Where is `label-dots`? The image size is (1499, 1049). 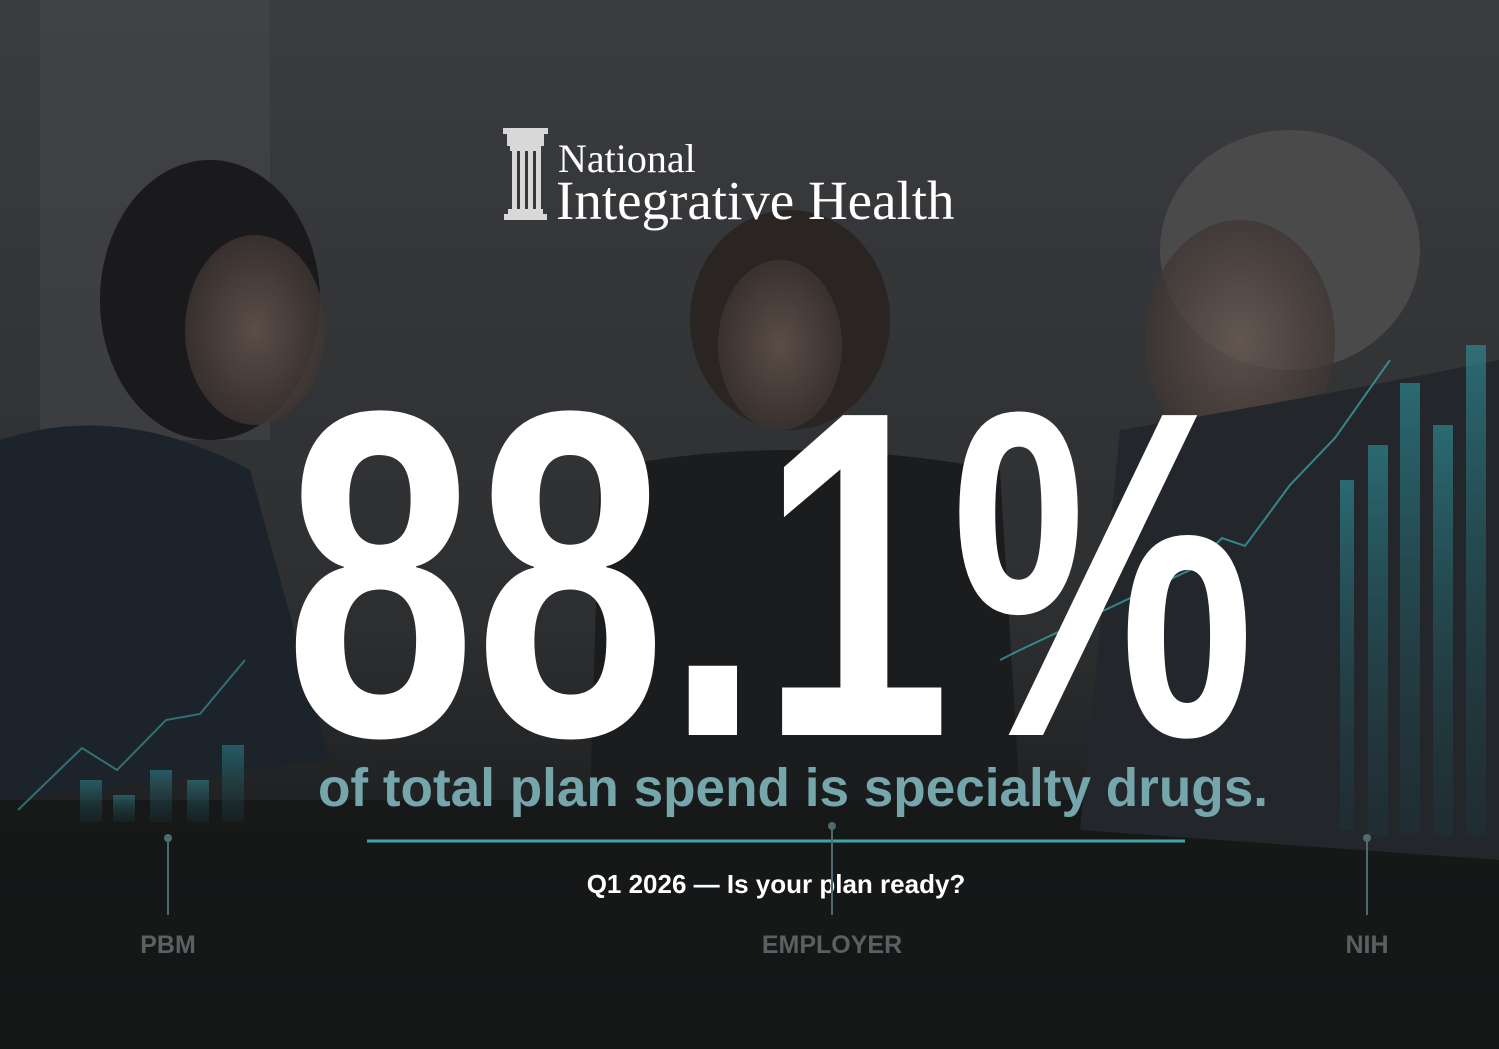 label-dots is located at coordinates (767, 832).